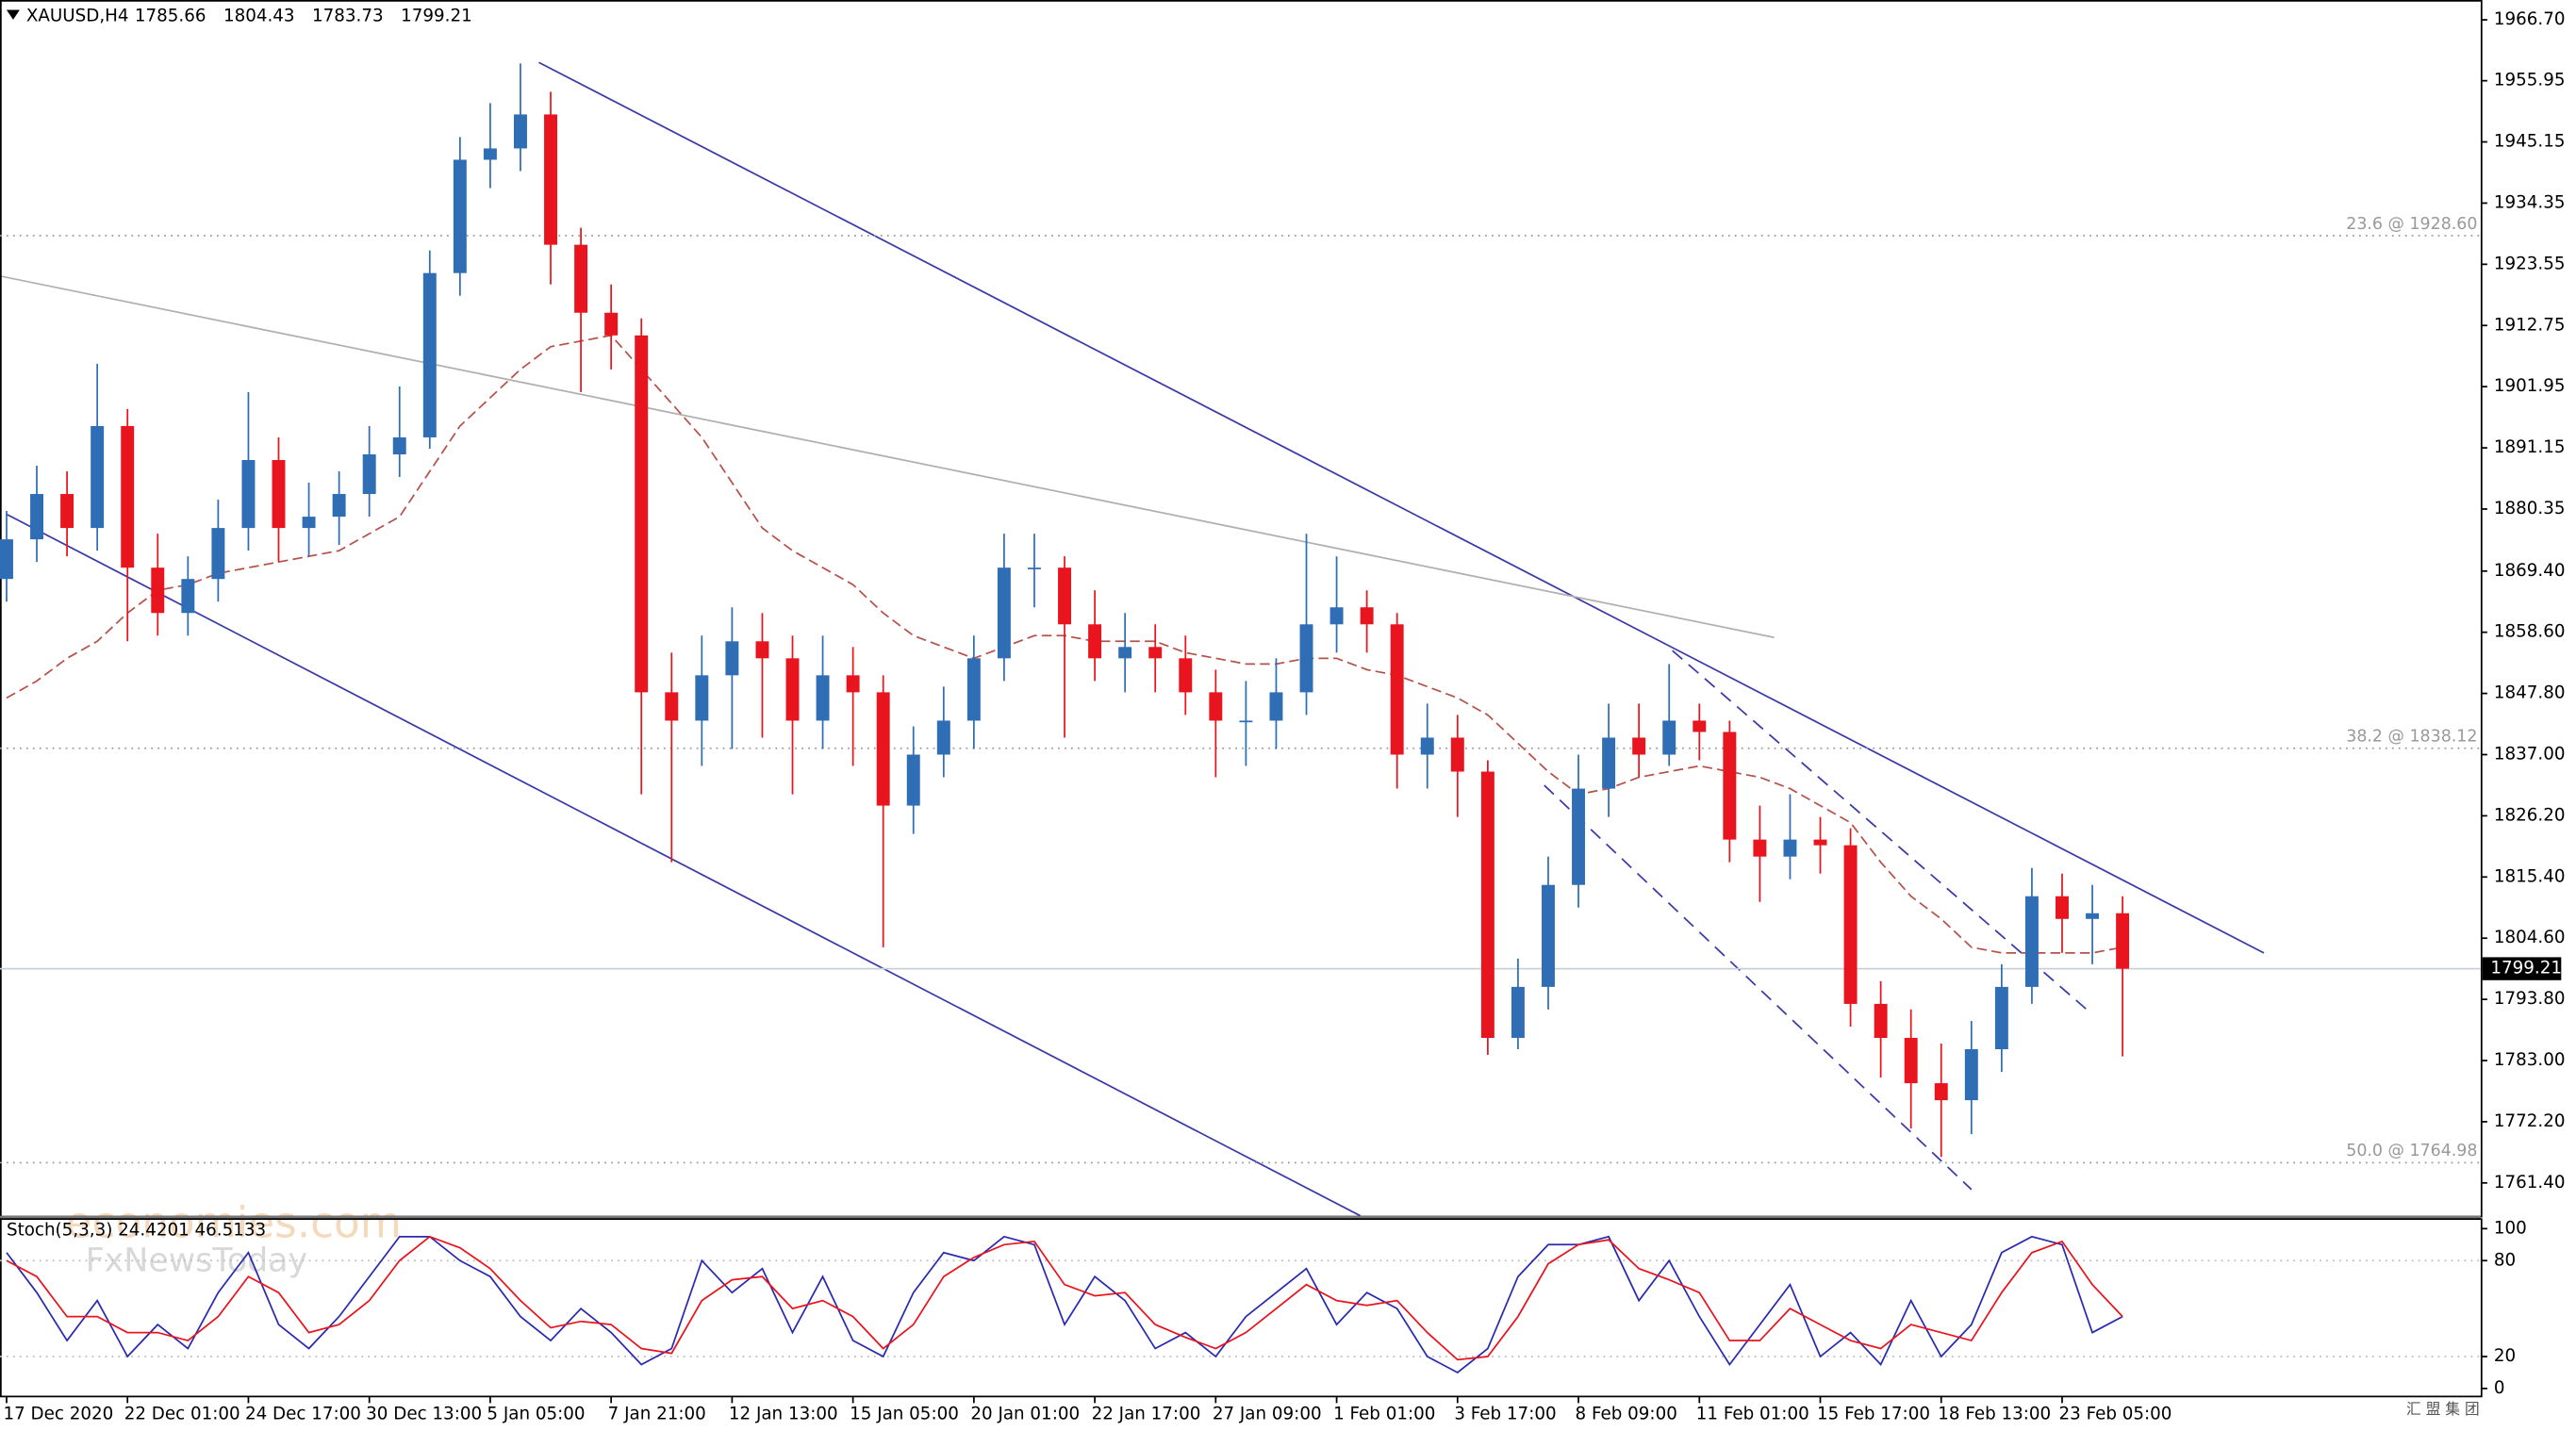 This screenshot has width=2576, height=1431. What do you see at coordinates (2530, 632) in the screenshot?
I see `y-tick-label: 1858.60` at bounding box center [2530, 632].